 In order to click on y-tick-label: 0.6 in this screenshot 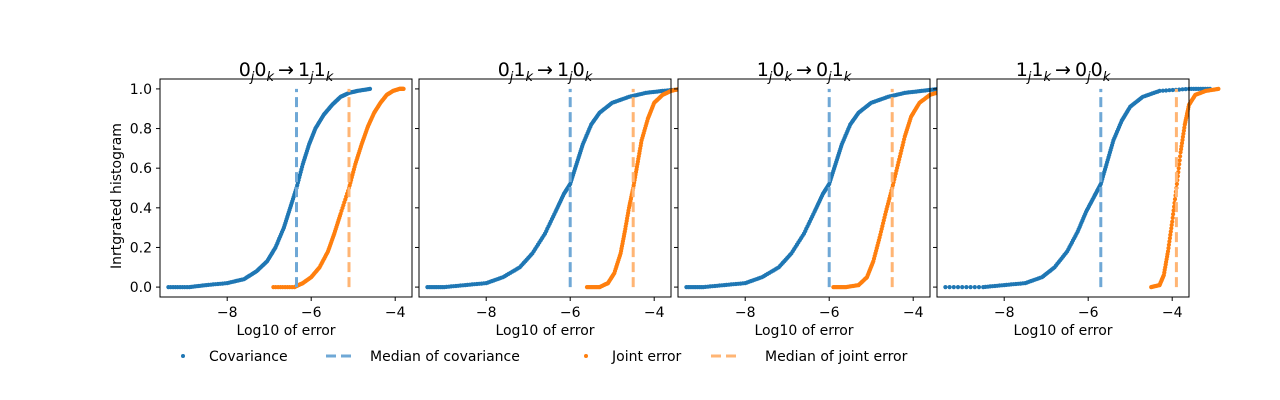, I will do `click(141, 169)`.